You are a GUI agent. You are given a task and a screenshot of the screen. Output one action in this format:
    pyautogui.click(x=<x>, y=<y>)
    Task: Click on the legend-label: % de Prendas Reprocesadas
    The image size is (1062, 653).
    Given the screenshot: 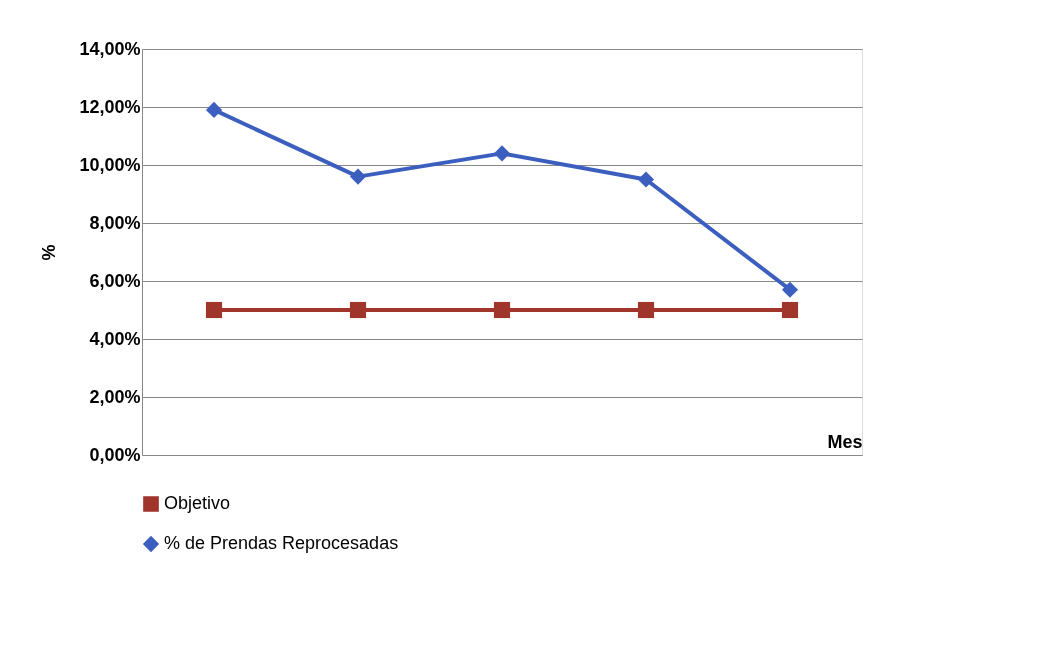 What is the action you would take?
    pyautogui.click(x=281, y=543)
    